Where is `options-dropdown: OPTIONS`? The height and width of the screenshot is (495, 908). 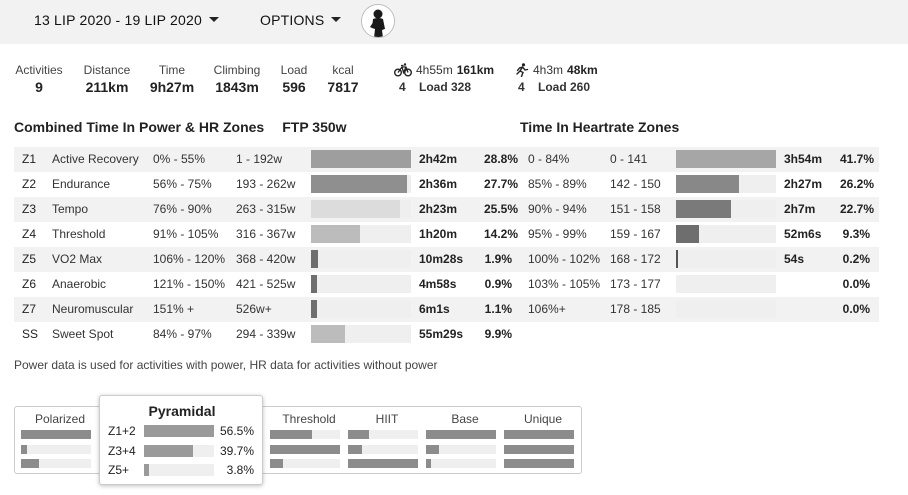
options-dropdown: OPTIONS is located at coordinates (301, 20).